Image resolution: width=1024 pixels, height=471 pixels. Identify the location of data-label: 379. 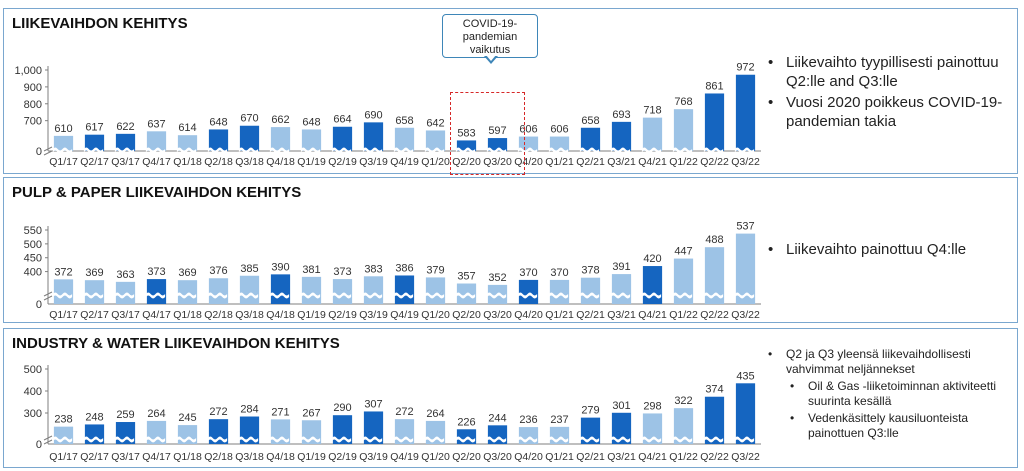
(435, 270).